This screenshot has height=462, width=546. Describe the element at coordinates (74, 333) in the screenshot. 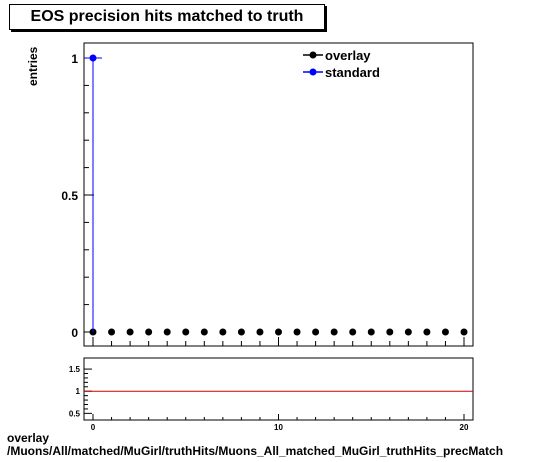

I see `y-tick-label: 0` at that location.